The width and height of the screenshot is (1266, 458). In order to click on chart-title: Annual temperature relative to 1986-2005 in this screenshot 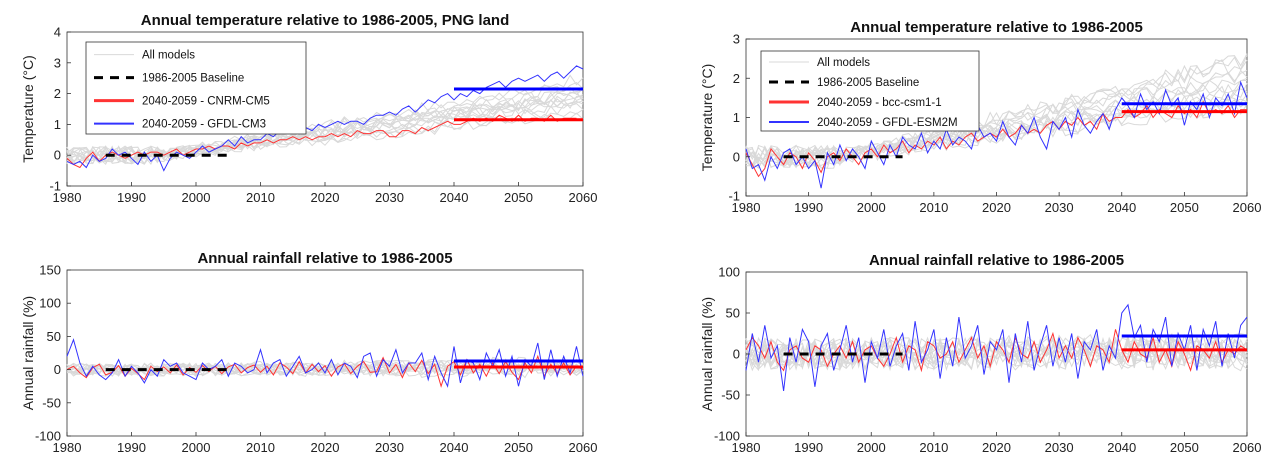, I will do `click(996, 27)`.